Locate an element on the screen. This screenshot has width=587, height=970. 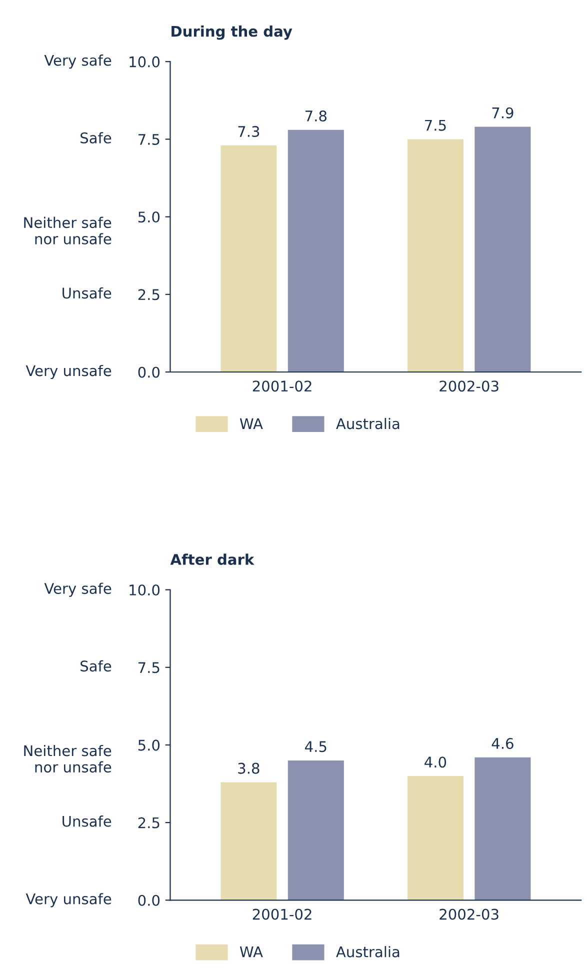
data-label: 7.9 is located at coordinates (503, 112).